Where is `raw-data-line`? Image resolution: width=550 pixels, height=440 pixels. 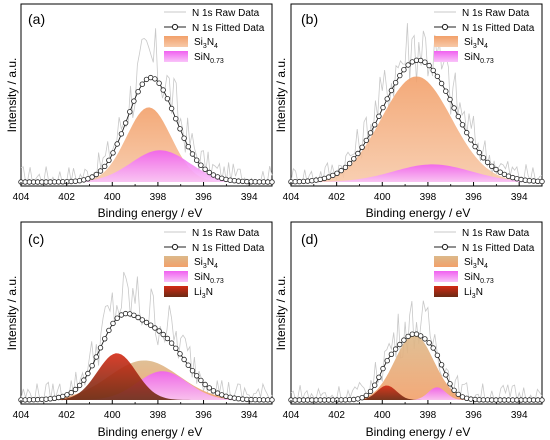
raw-data-line is located at coordinates (416, 351).